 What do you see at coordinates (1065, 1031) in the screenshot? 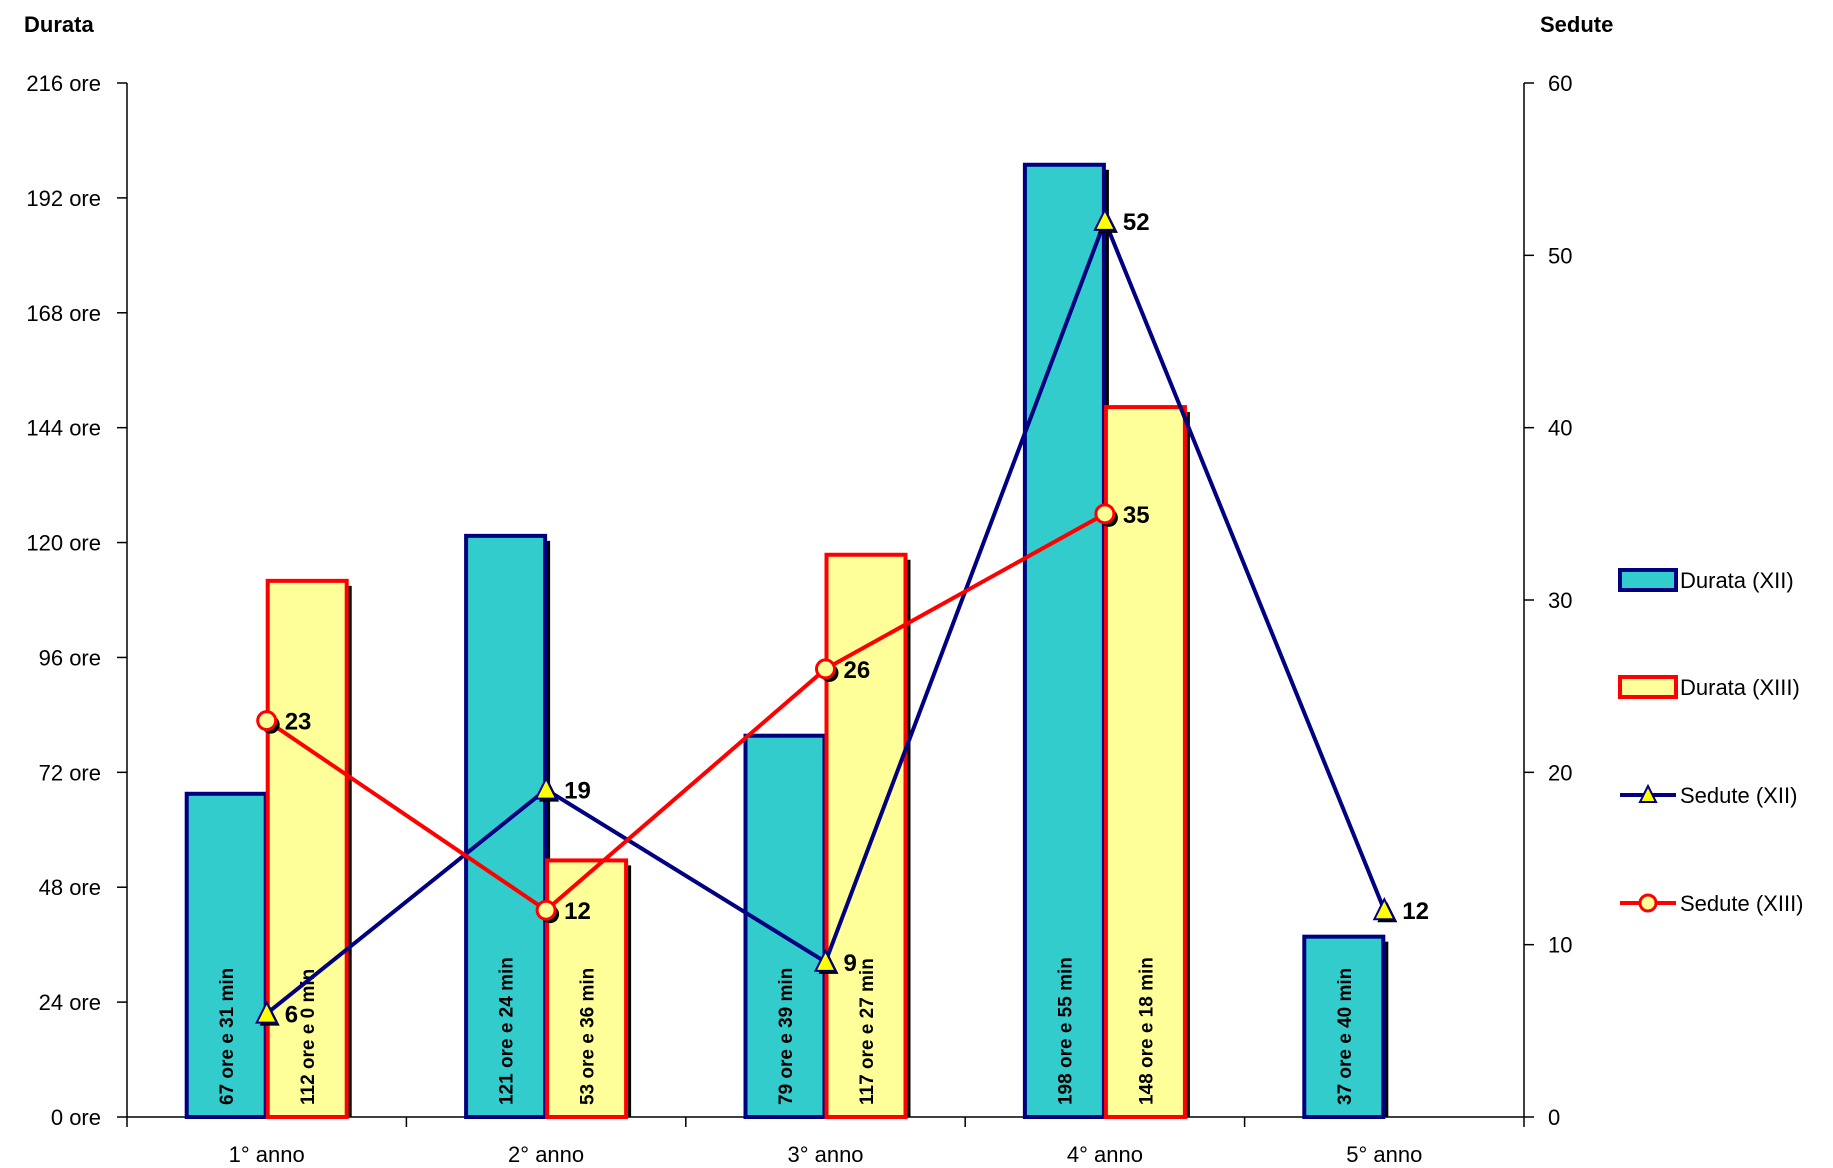
I see `bar-value-label: 198 ore e 55 min` at bounding box center [1065, 1031].